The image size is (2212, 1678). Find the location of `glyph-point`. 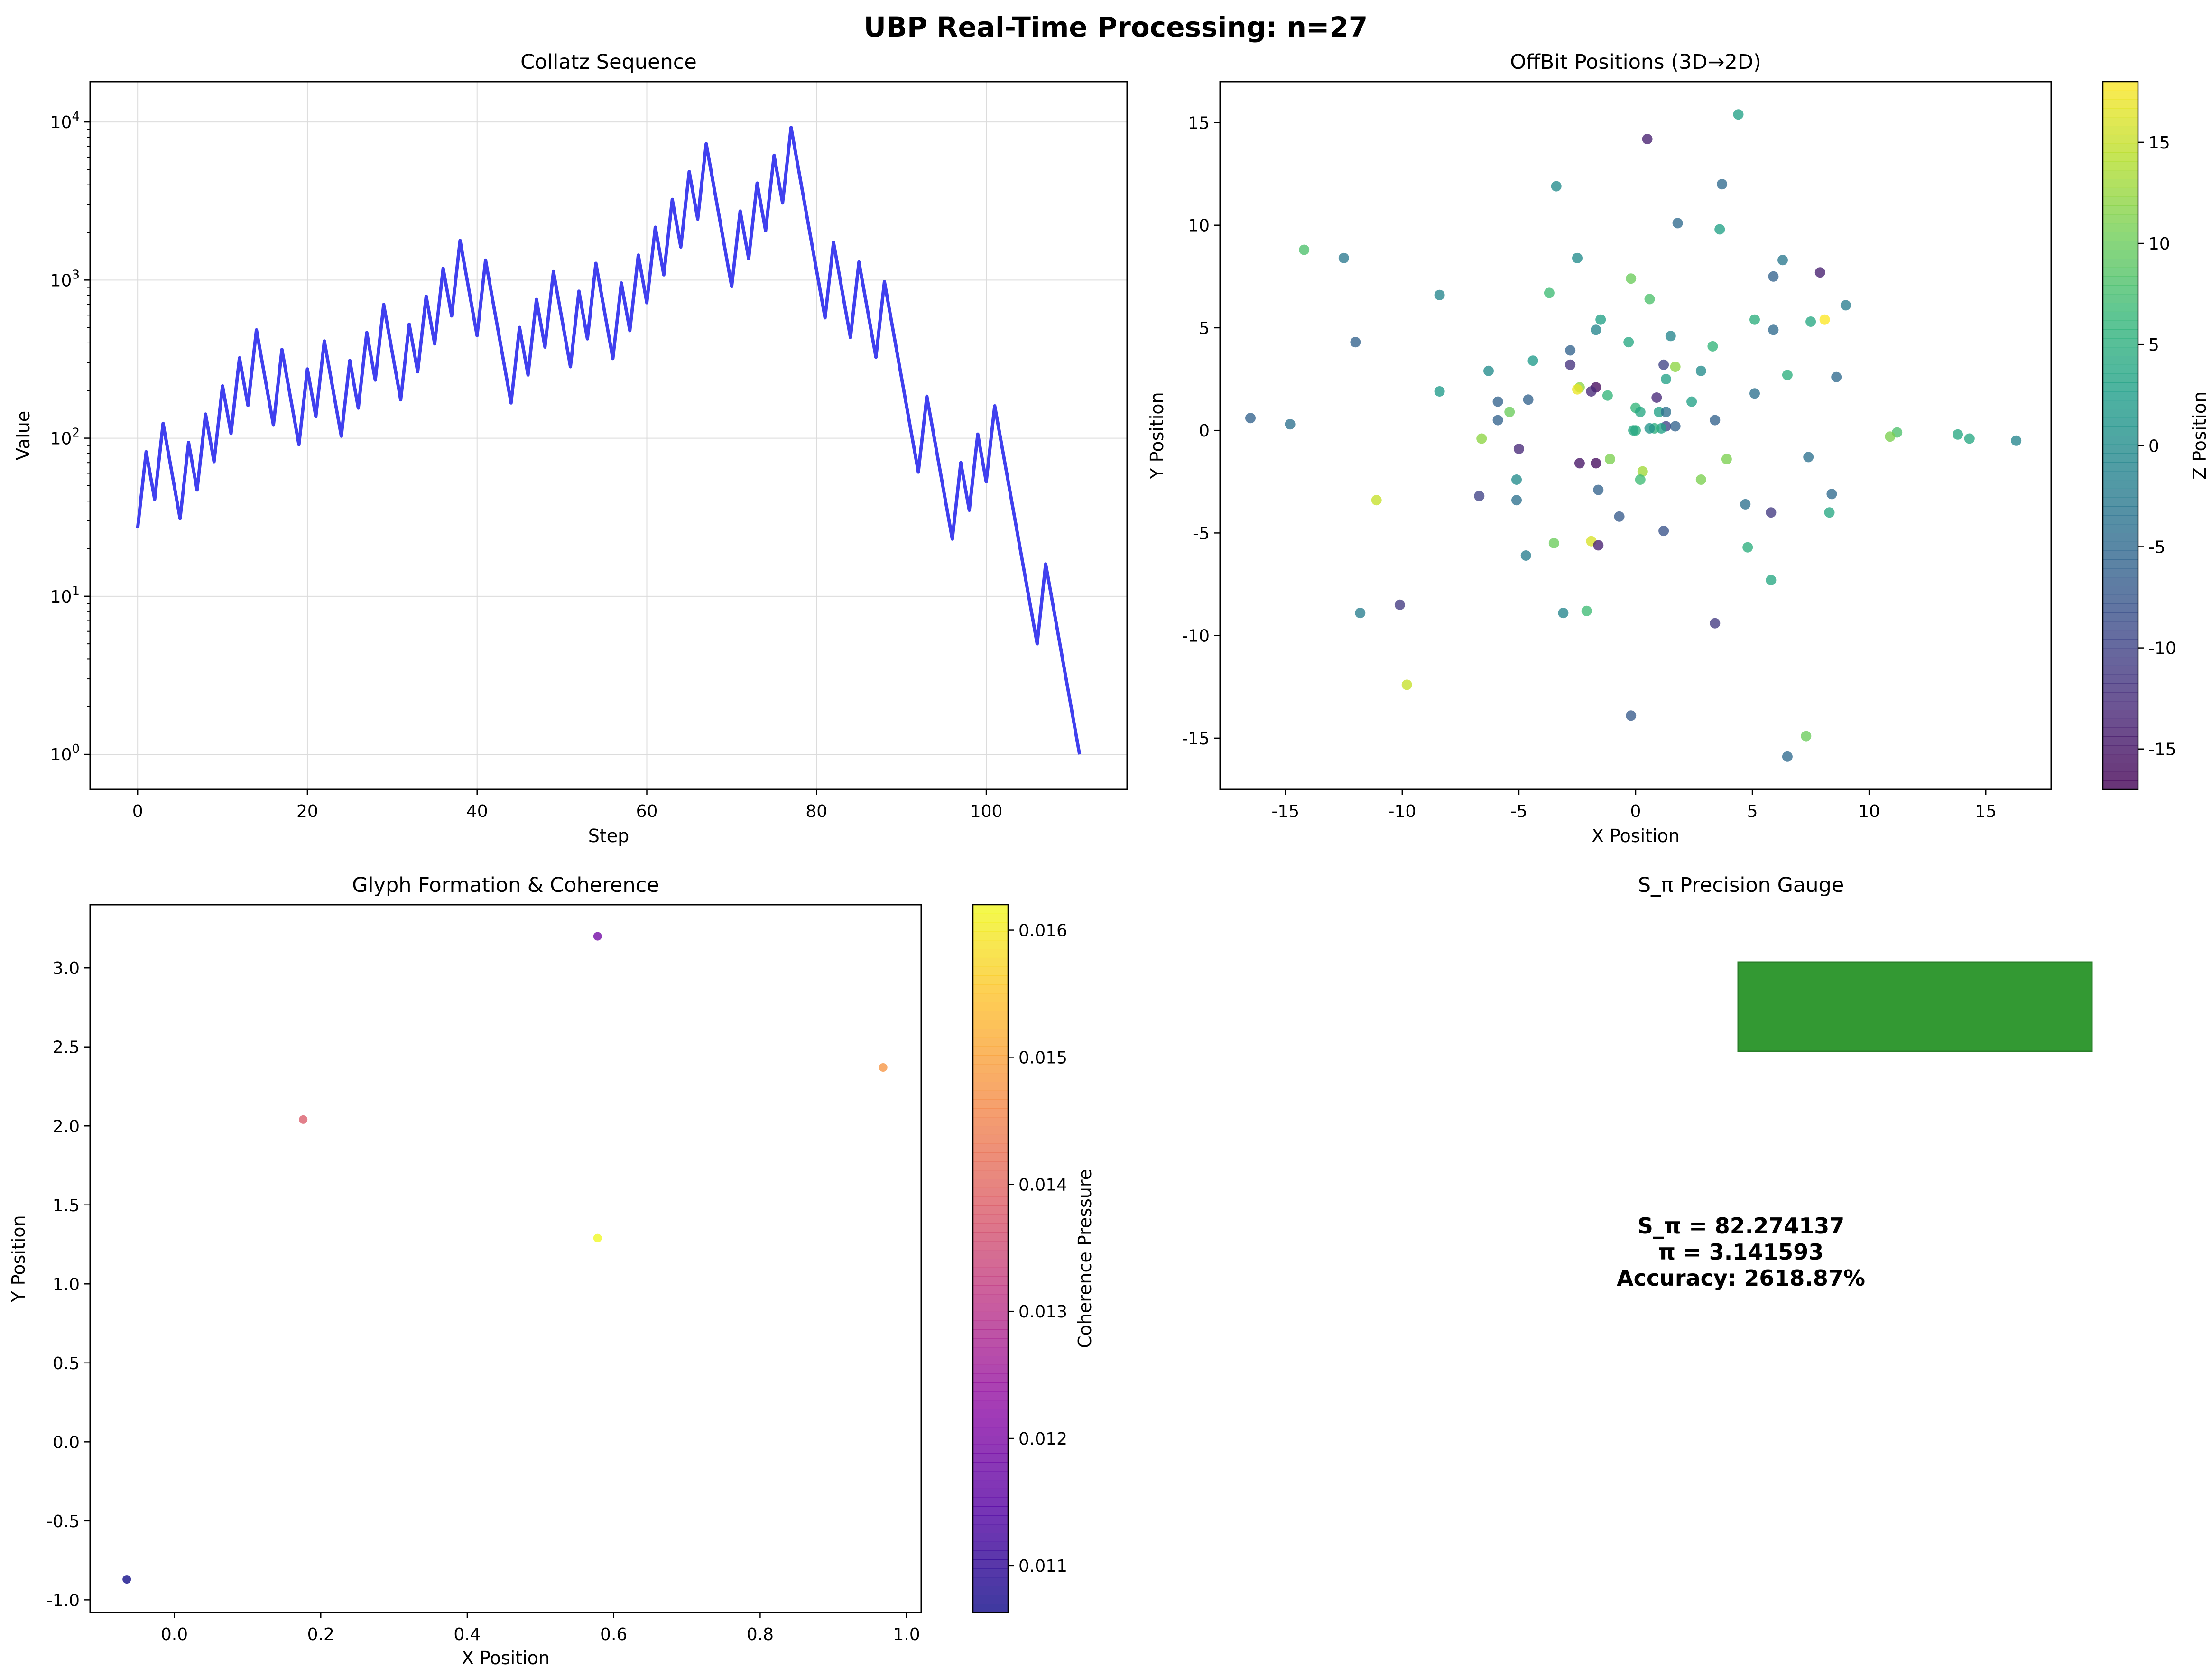

glyph-point is located at coordinates (883, 1068).